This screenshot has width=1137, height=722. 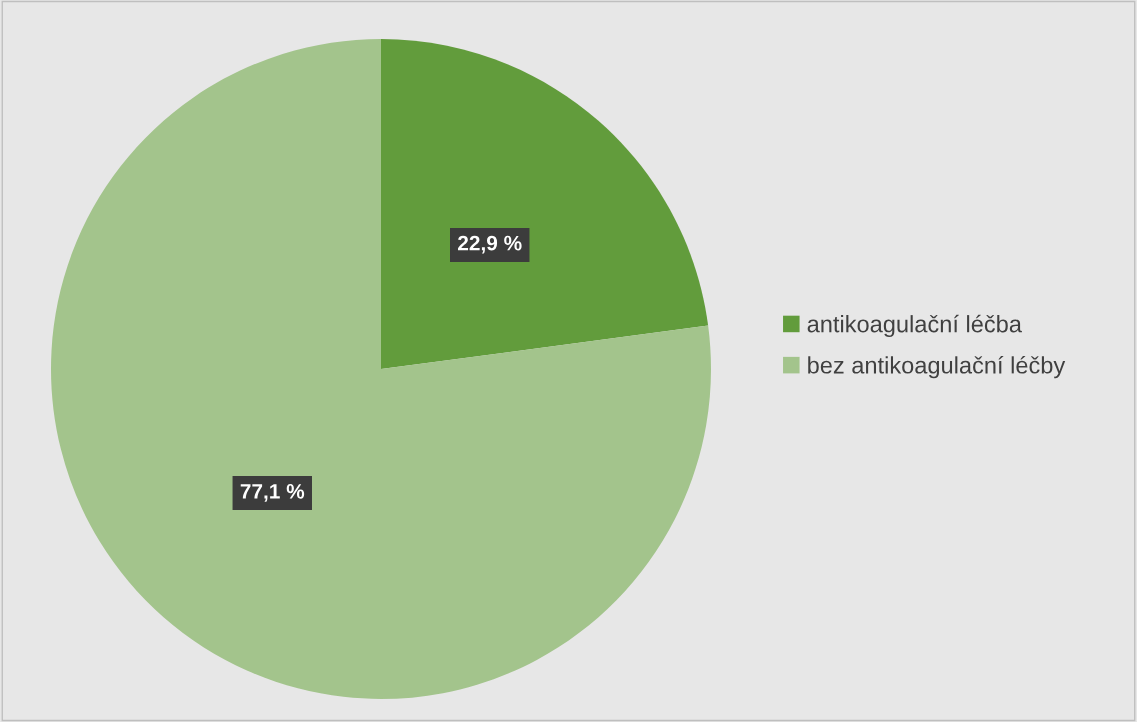 I want to click on legend-label: bez antikoagulační léčby, so click(x=937, y=367).